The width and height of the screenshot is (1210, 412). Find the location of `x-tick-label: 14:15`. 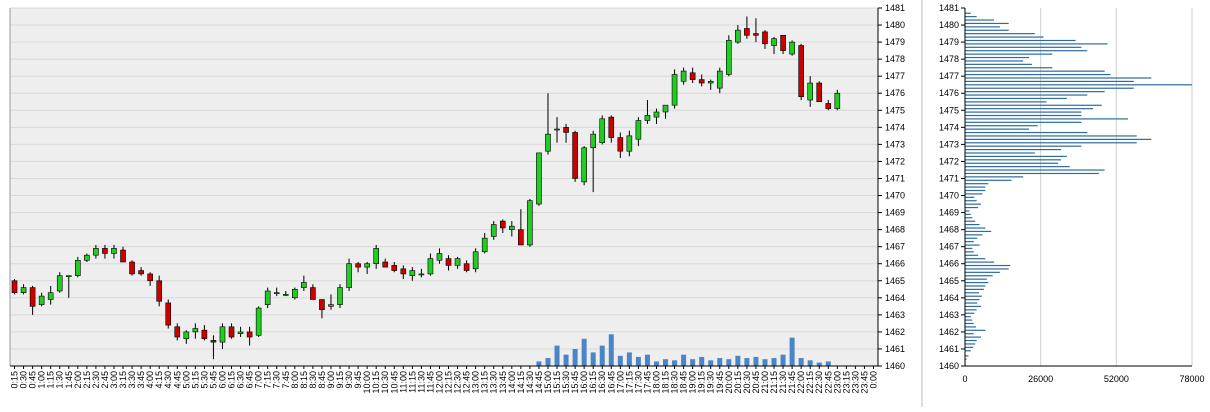

x-tick-label: 14:15 is located at coordinates (521, 382).